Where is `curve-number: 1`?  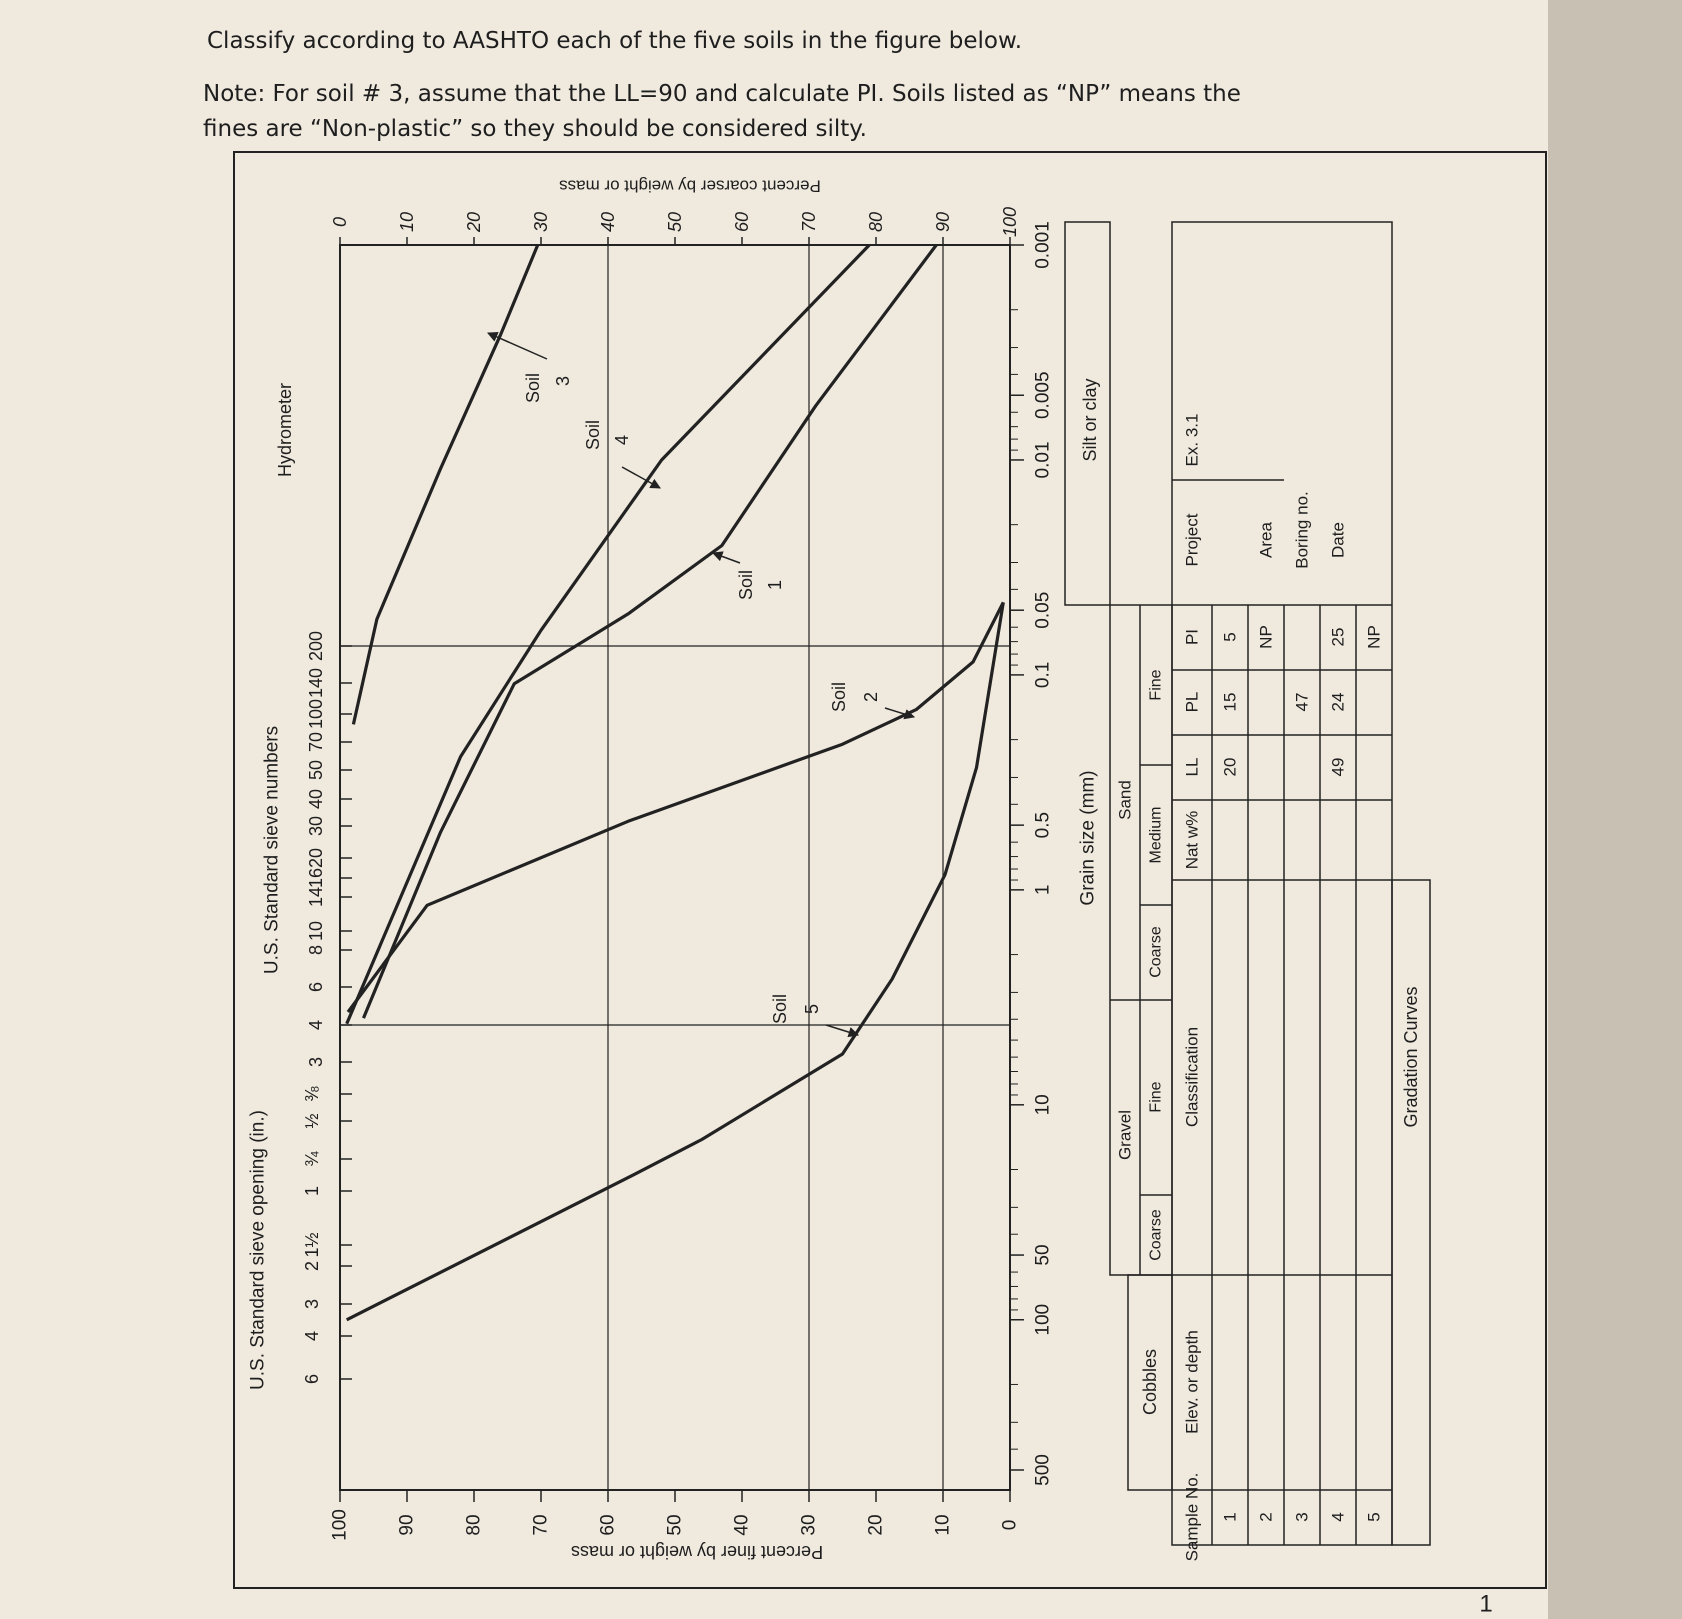
curve-number: 1 is located at coordinates (775, 585).